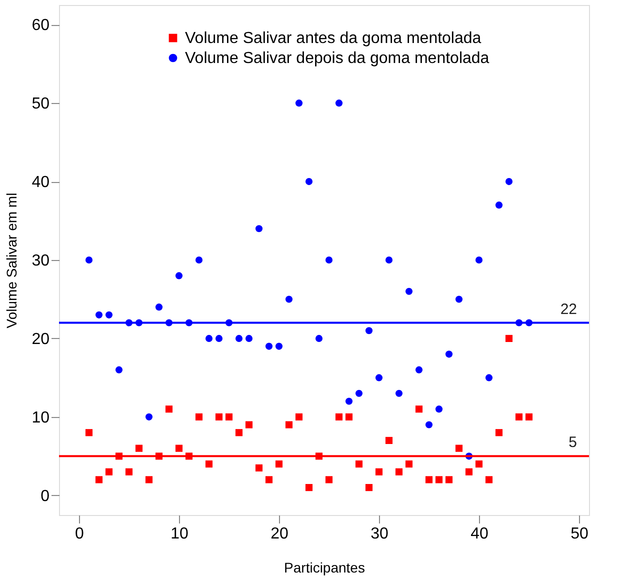 The height and width of the screenshot is (579, 620). I want to click on ref-line-label: 22, so click(568, 309).